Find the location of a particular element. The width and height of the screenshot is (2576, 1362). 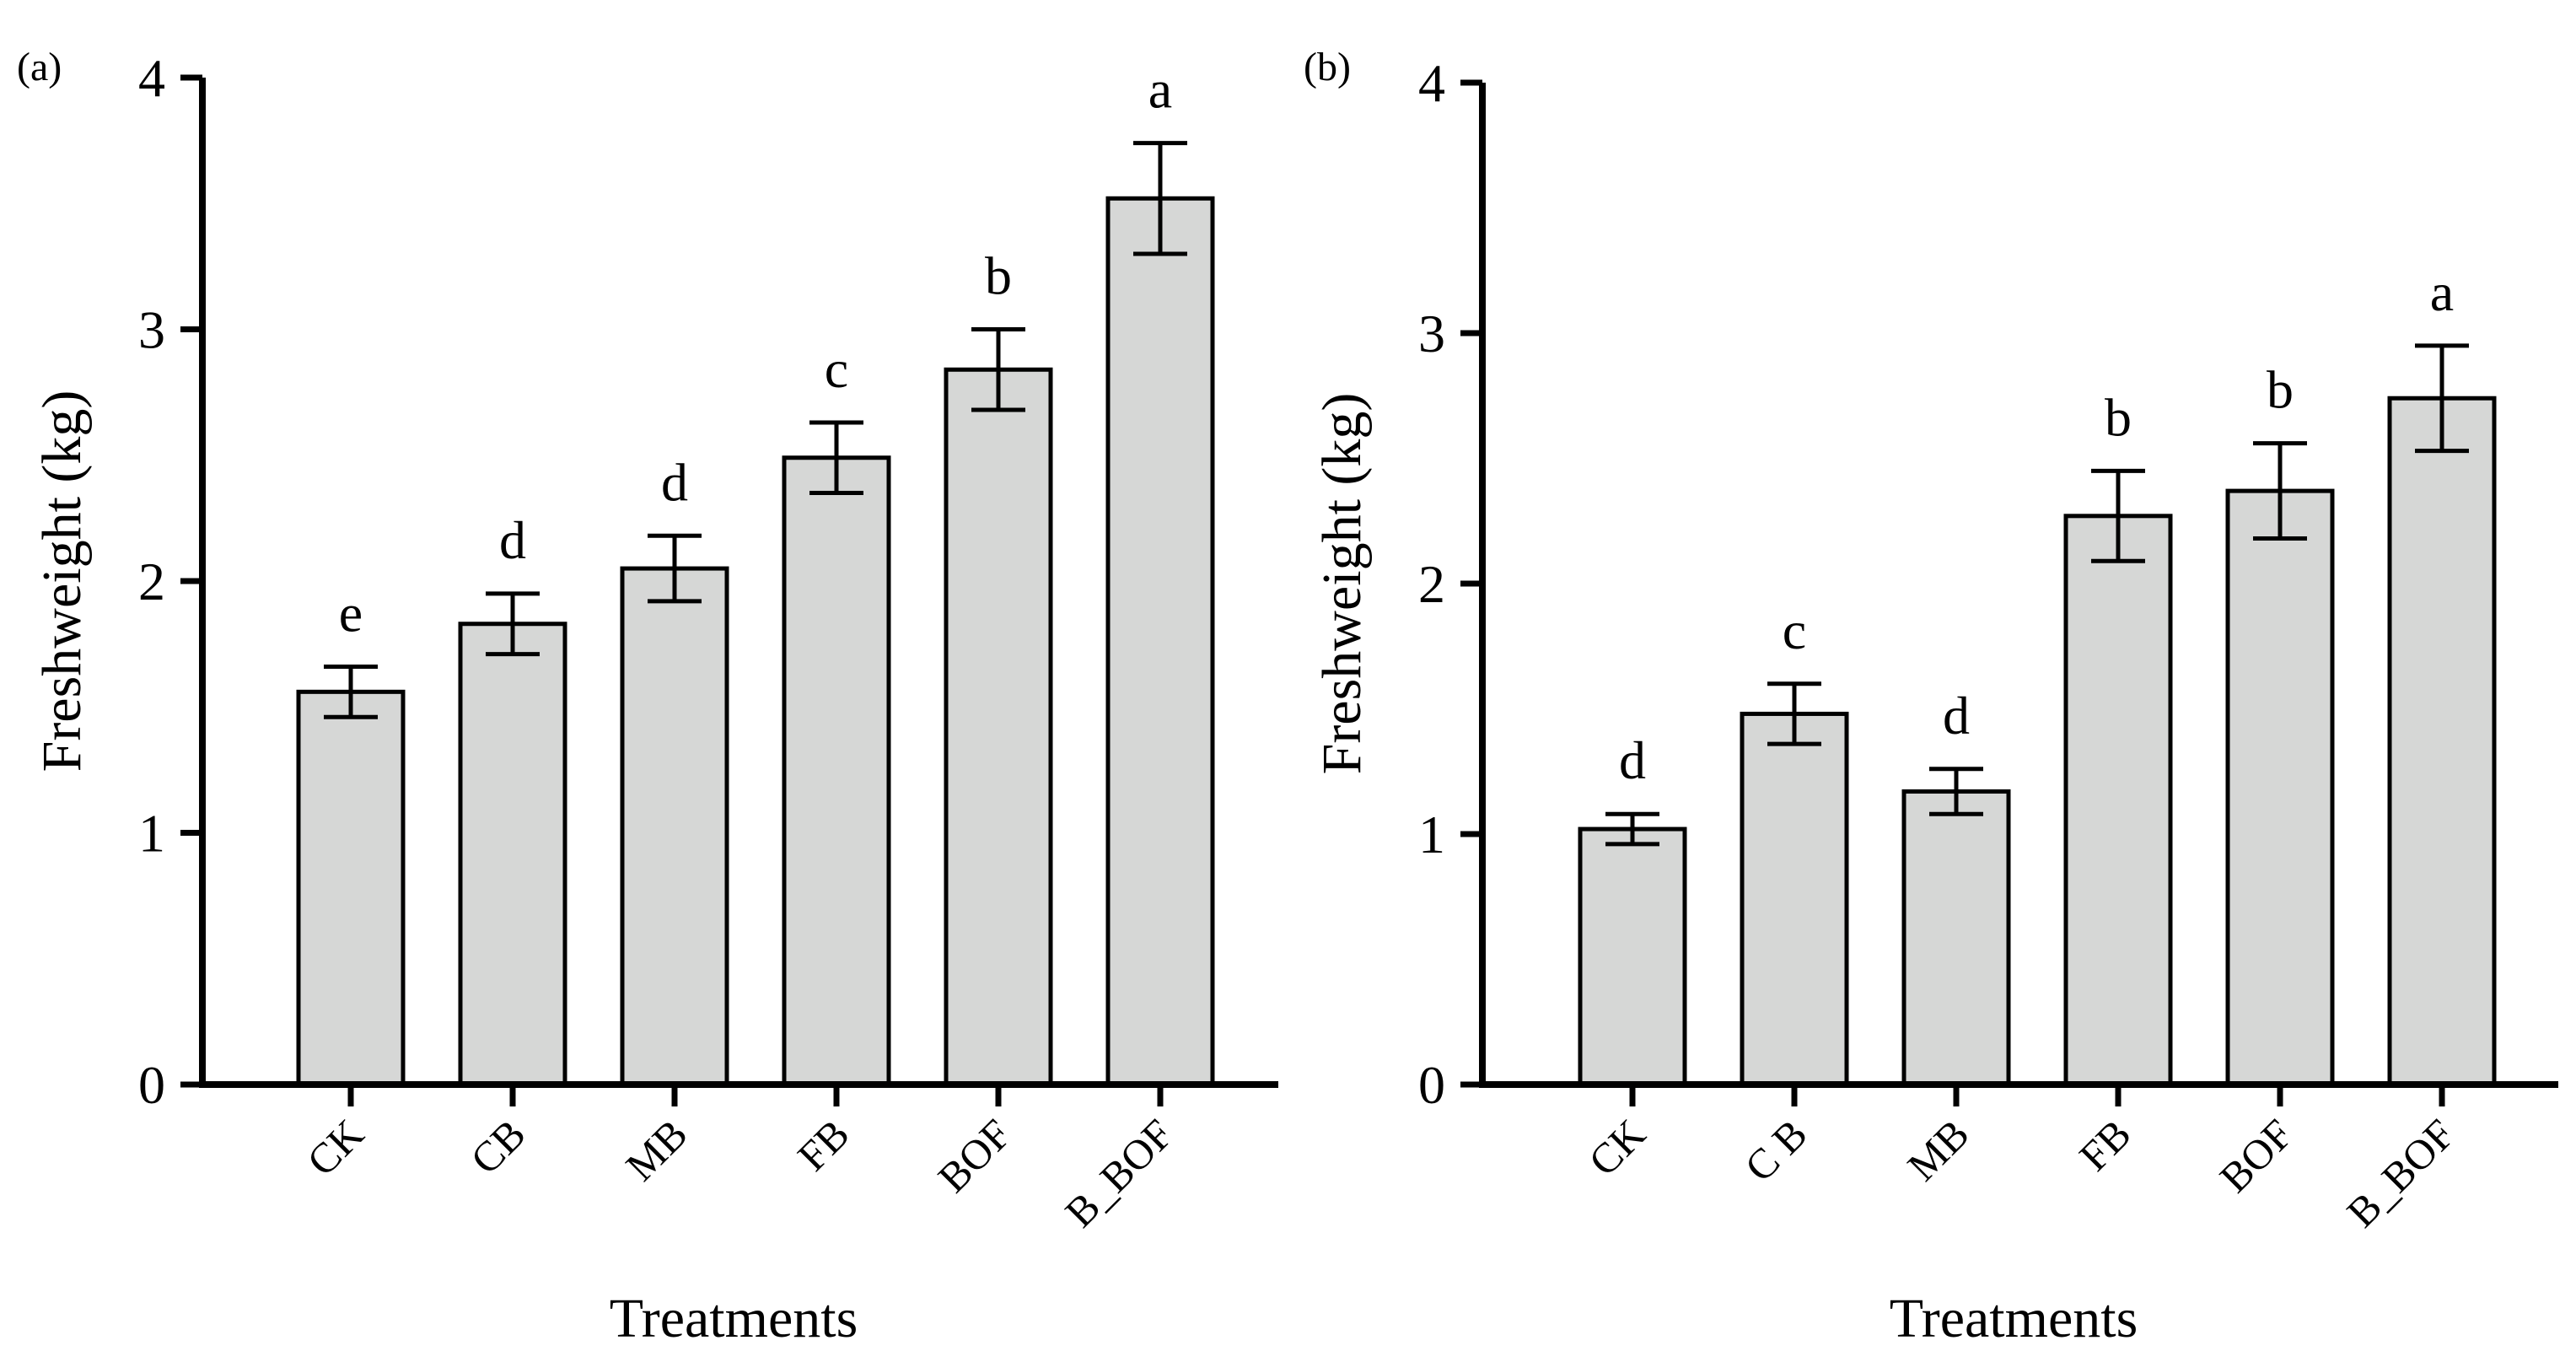

panel-label: (a) is located at coordinates (39, 67).